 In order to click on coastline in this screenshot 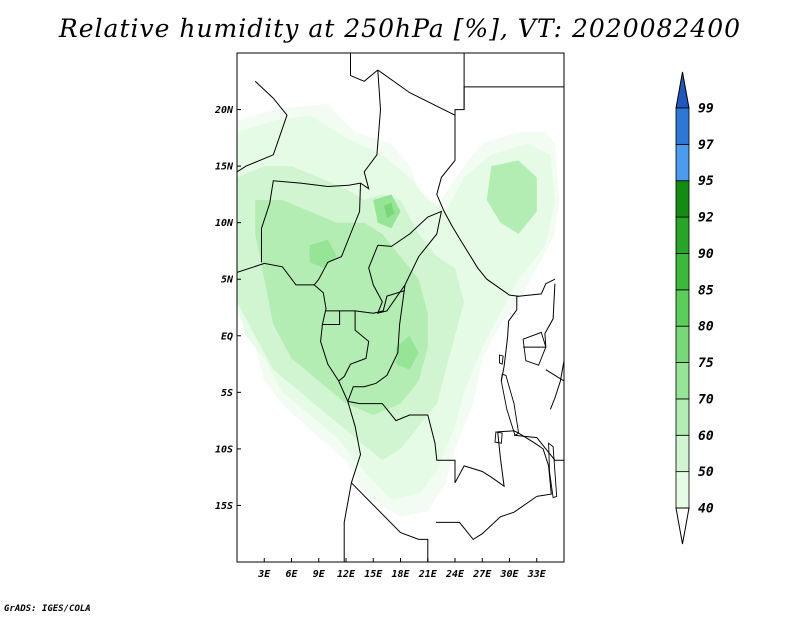, I will do `click(299, 412)`.